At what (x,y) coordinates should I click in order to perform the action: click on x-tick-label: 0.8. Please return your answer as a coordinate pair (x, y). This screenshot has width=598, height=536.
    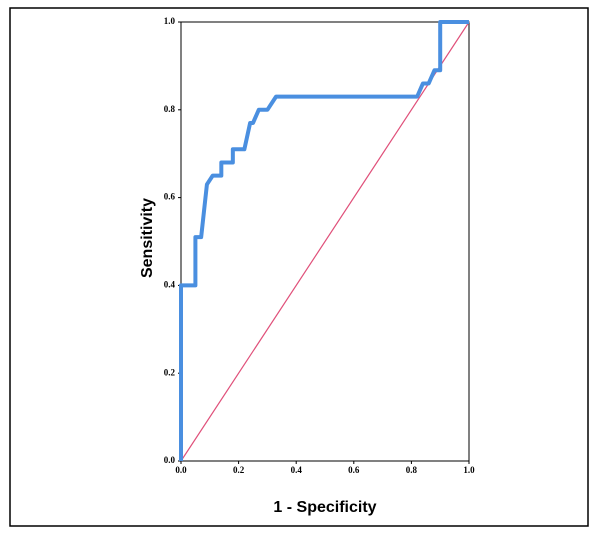
    Looking at the image, I should click on (412, 470).